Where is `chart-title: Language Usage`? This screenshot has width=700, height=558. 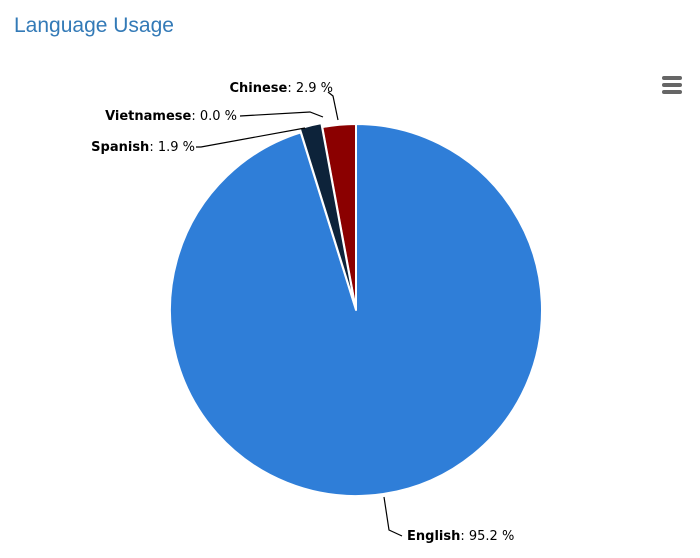 chart-title: Language Usage is located at coordinates (94, 25).